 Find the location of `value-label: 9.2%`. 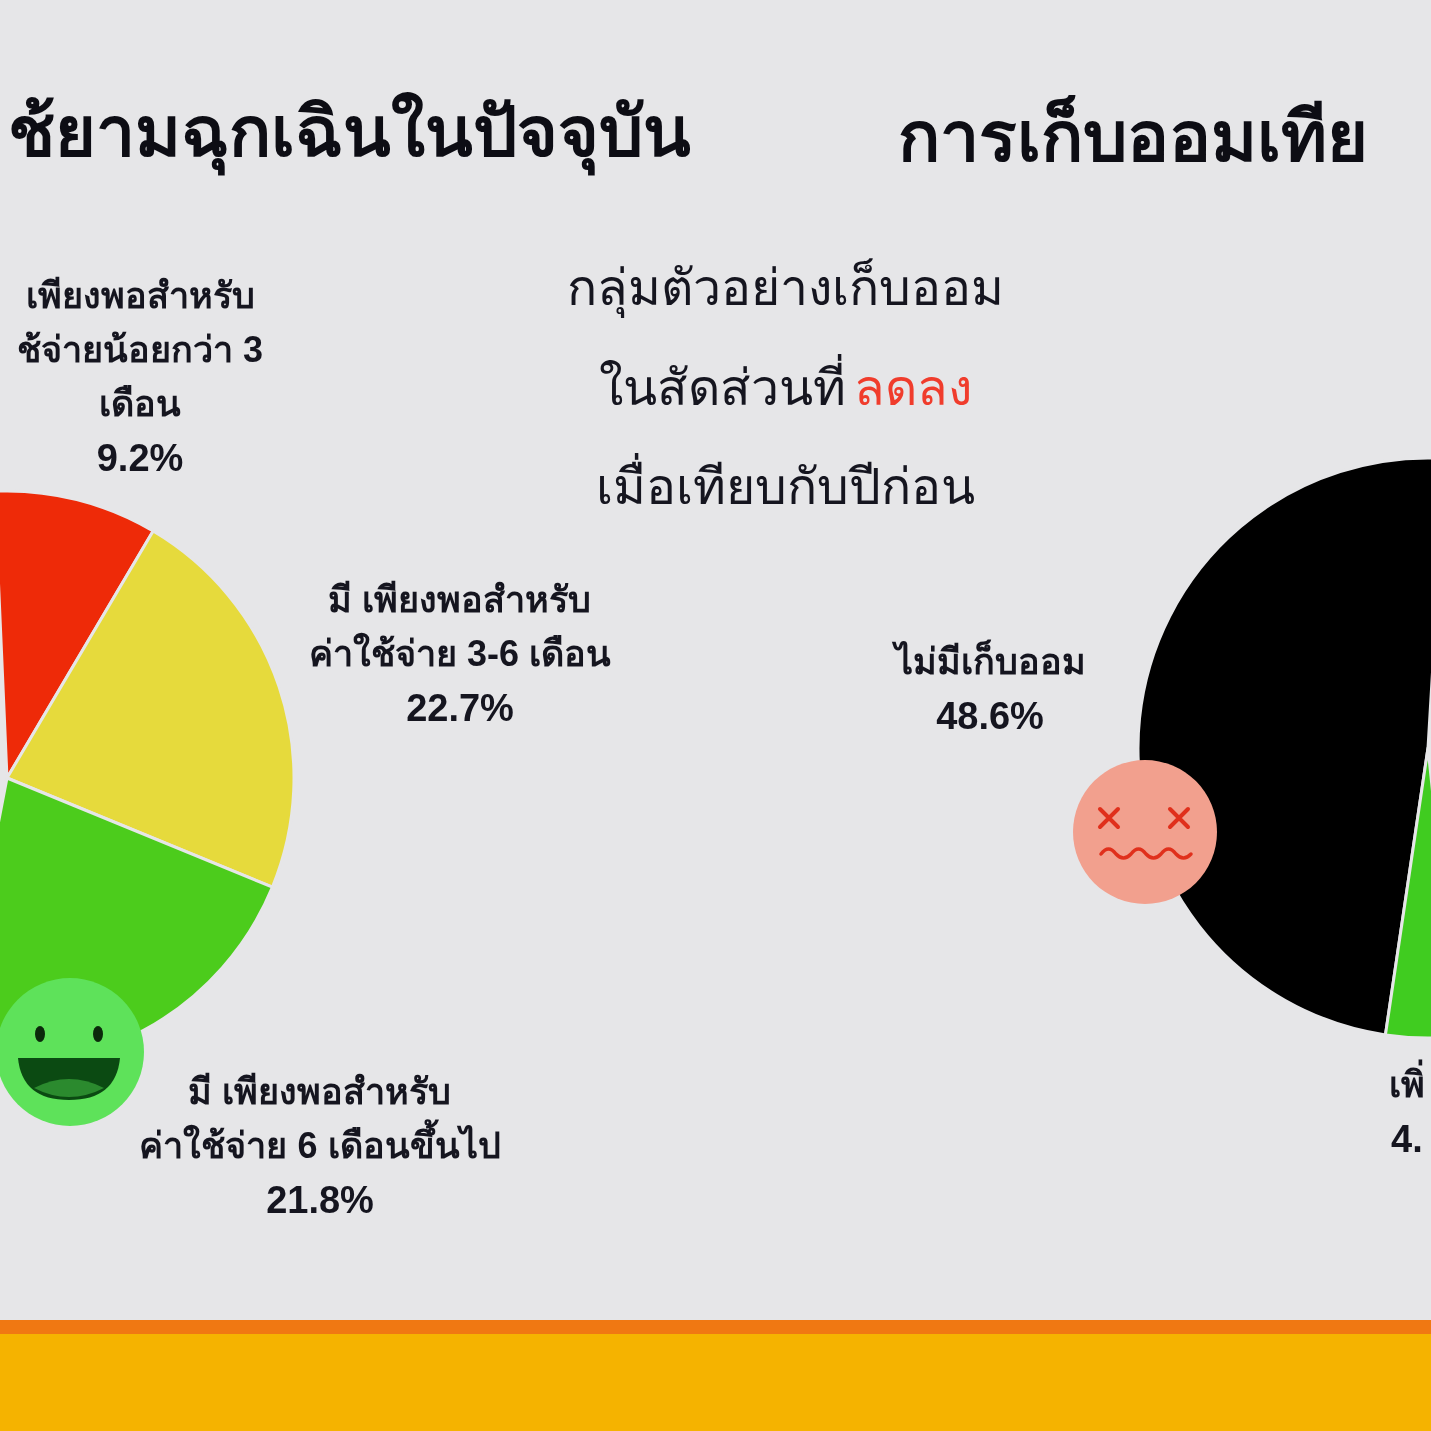

value-label: 9.2% is located at coordinates (140, 458).